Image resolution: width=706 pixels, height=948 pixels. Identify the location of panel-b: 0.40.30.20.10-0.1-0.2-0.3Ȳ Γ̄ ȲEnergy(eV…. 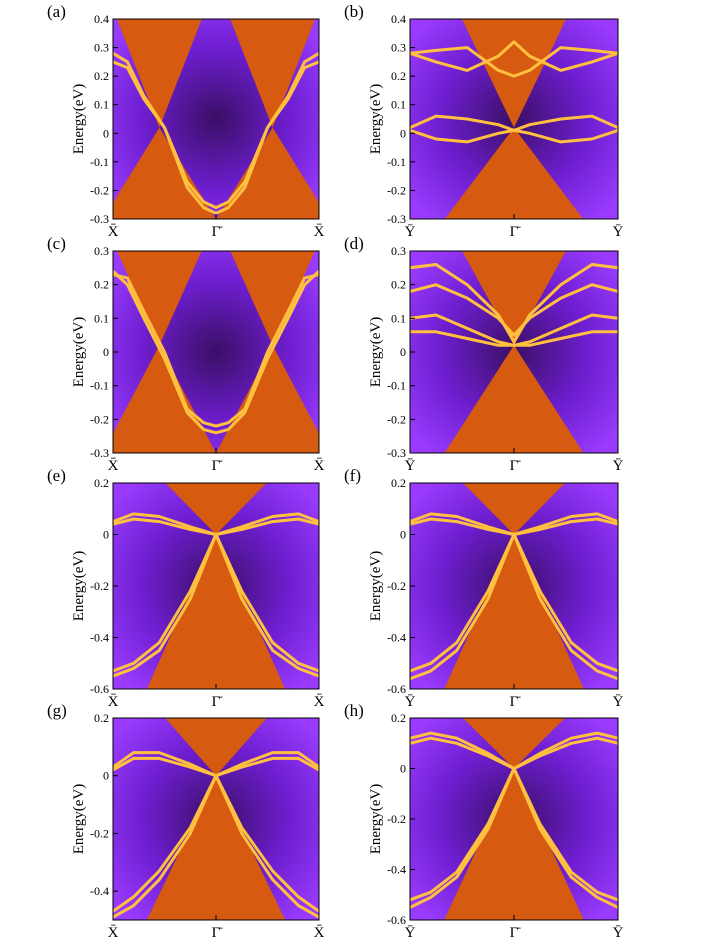
(484, 121).